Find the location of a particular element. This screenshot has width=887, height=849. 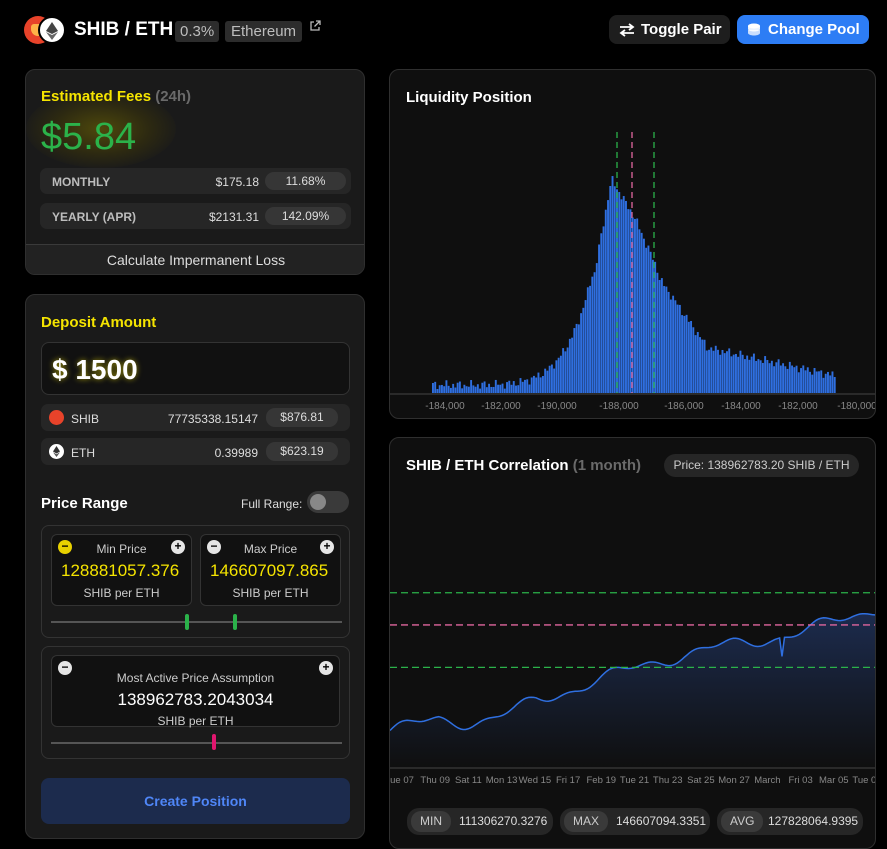

min-price-input: 128881057.376 is located at coordinates (120, 570).